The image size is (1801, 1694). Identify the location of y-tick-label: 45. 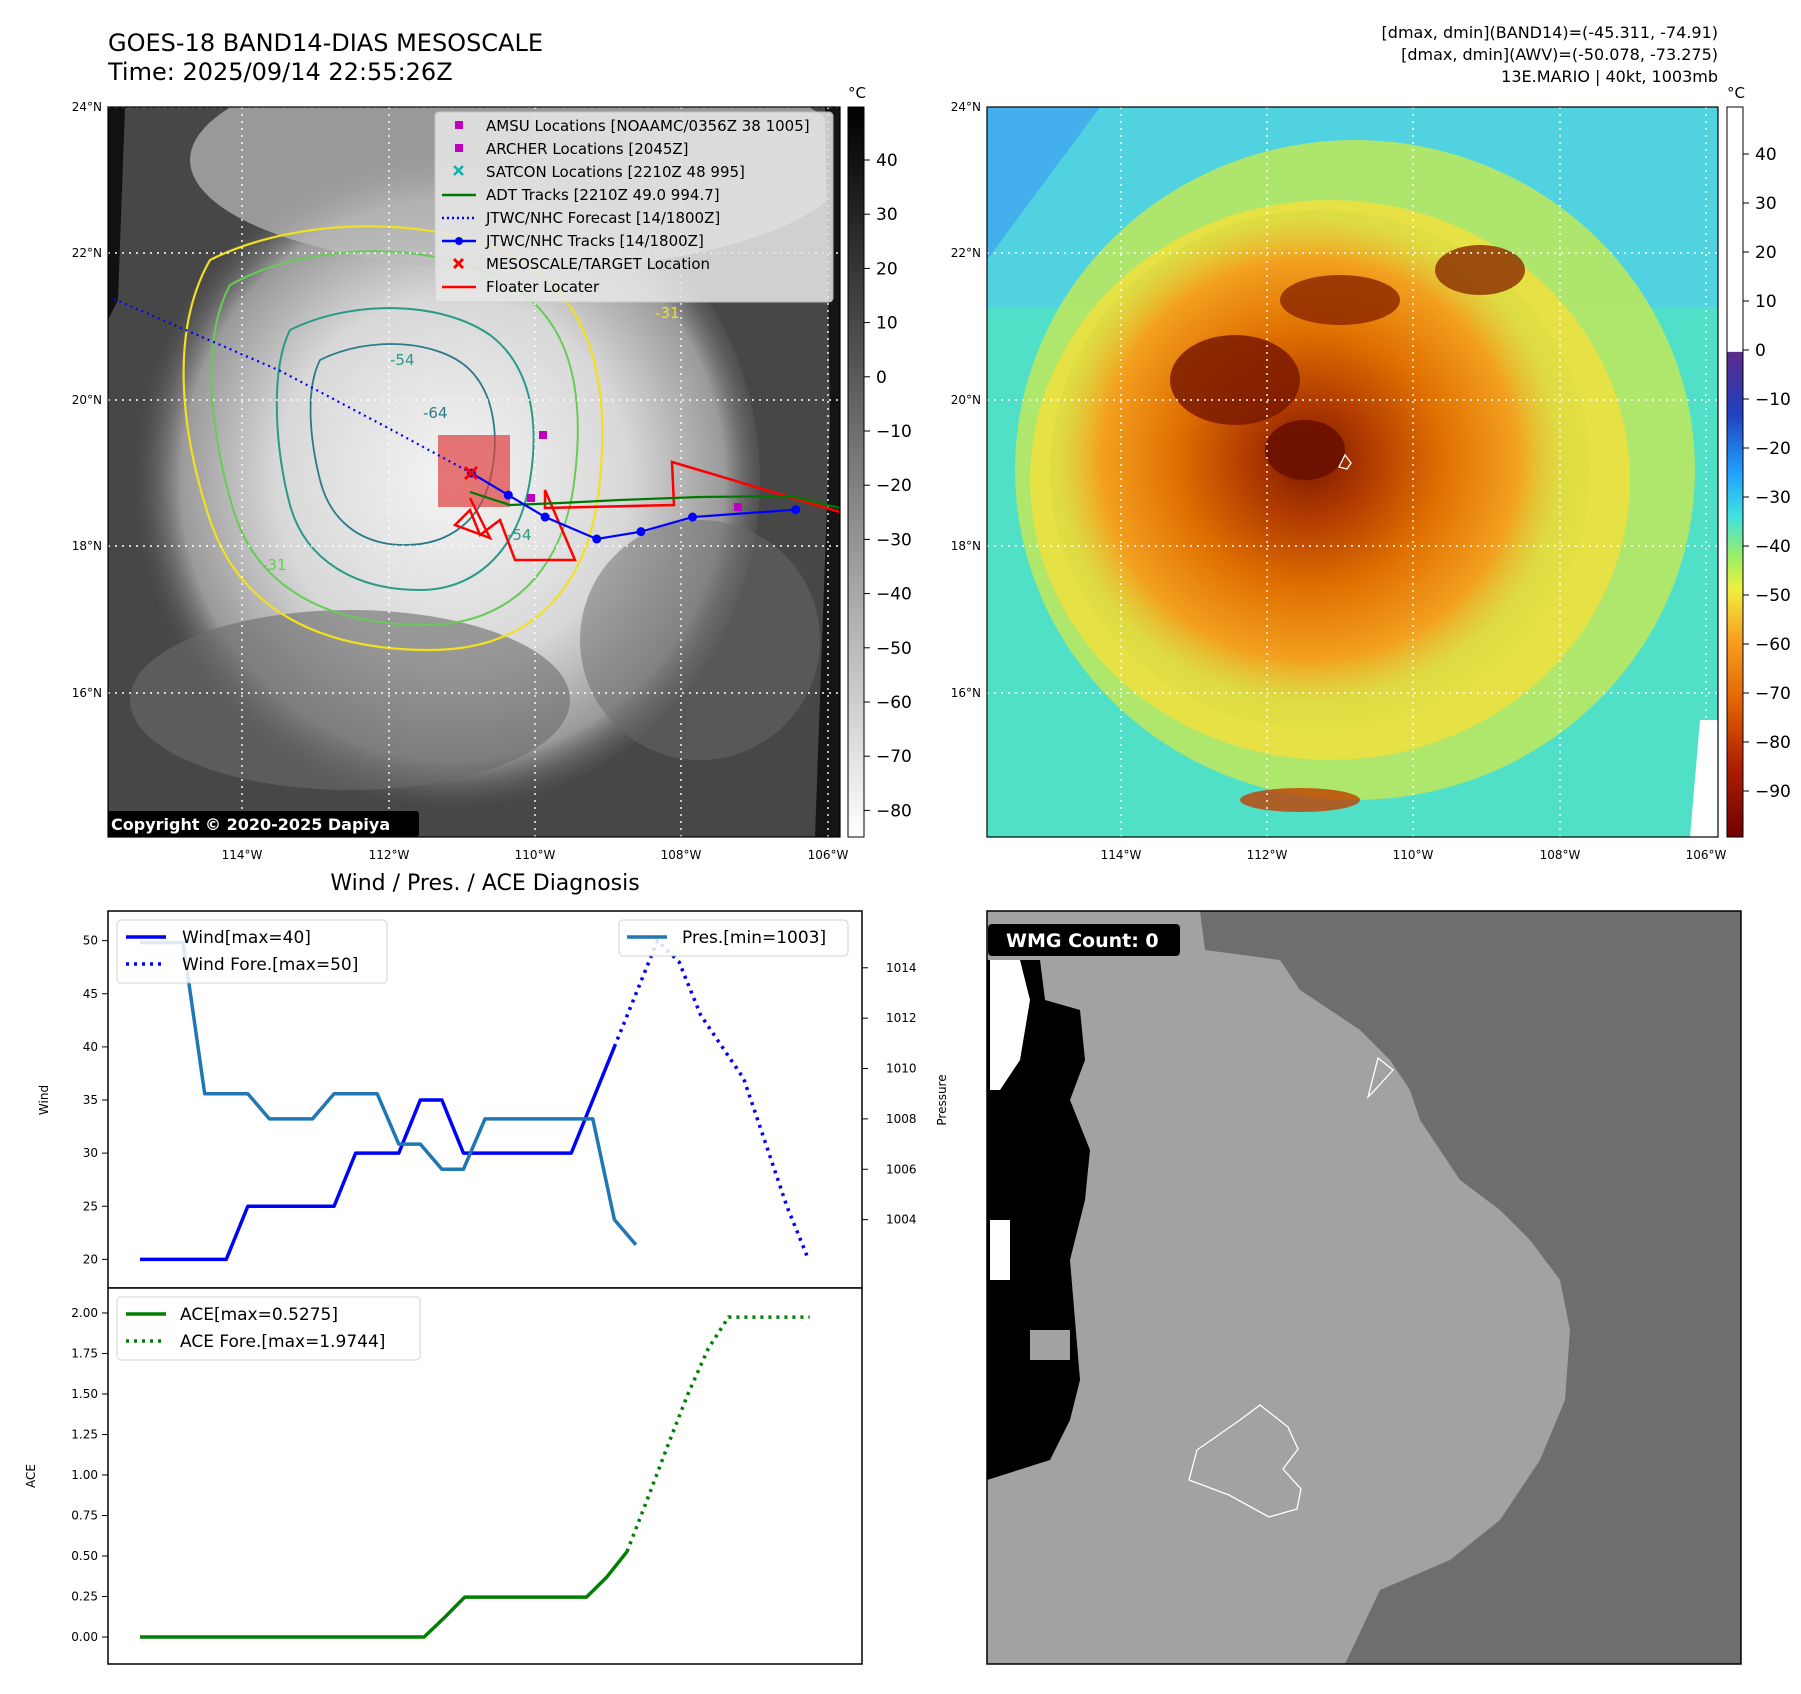
(90, 994).